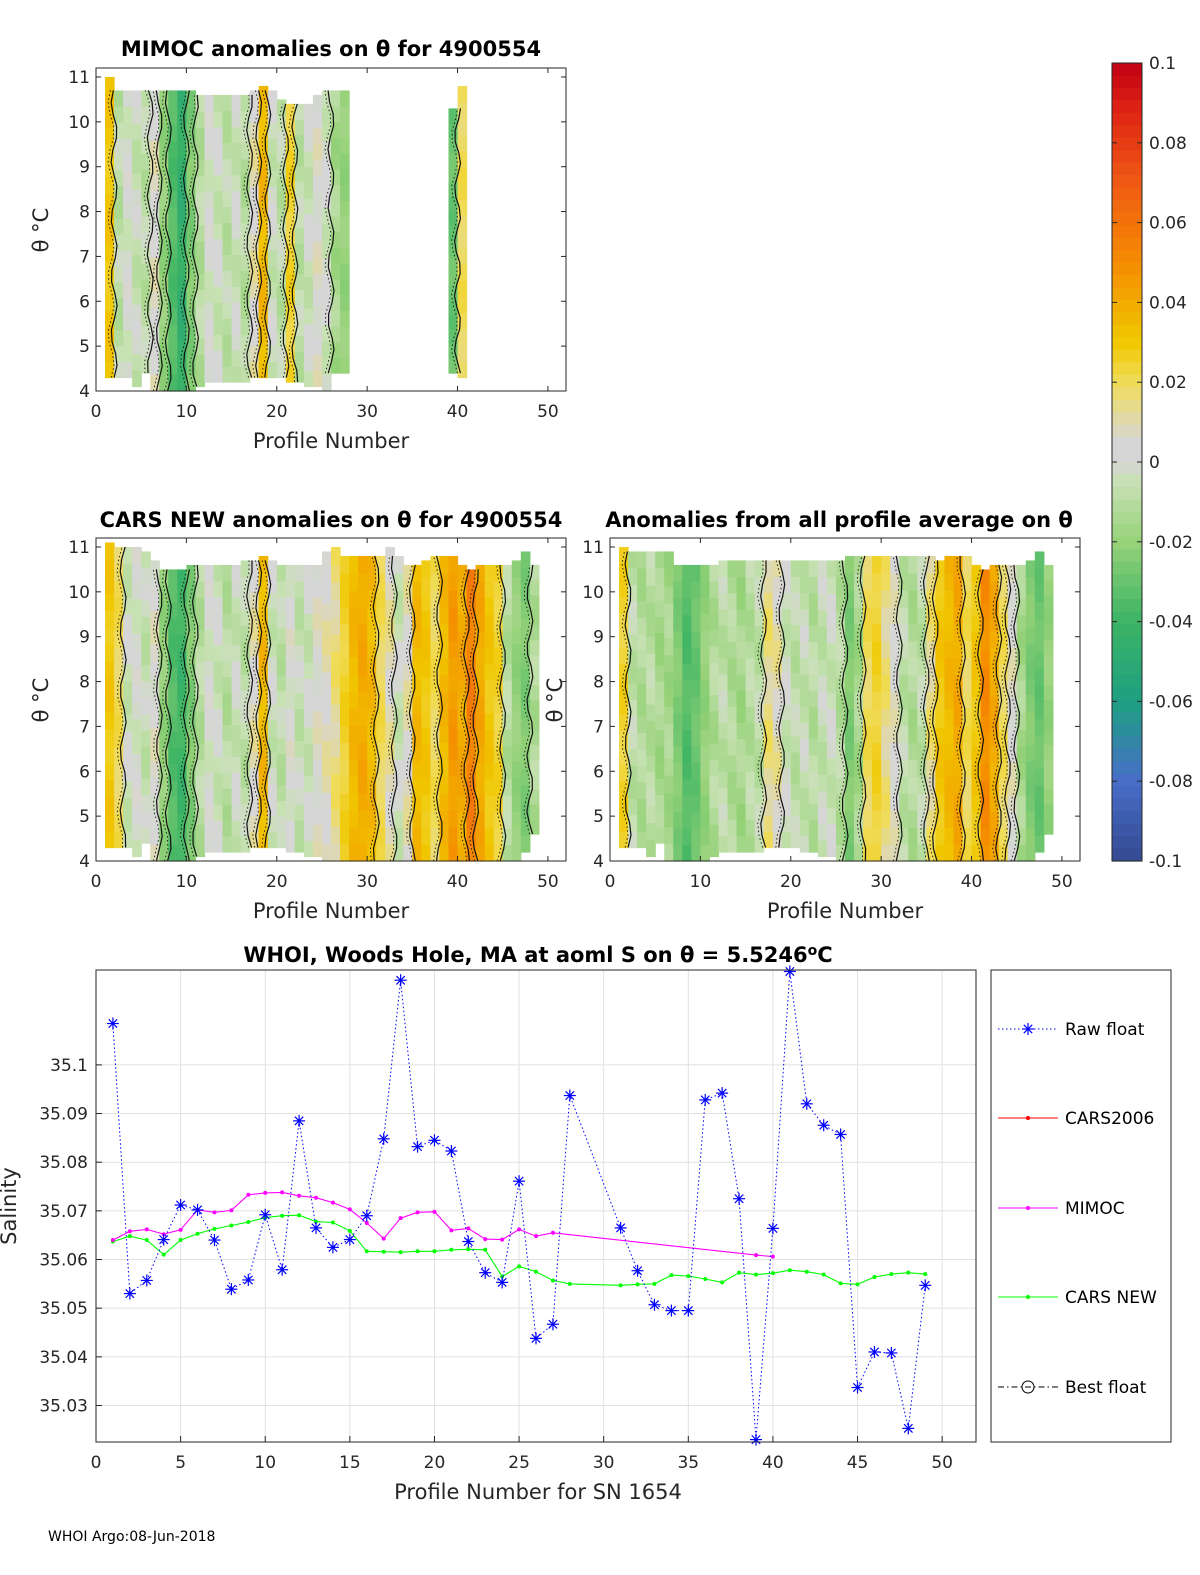 The image size is (1200, 1575). What do you see at coordinates (84, 168) in the screenshot?
I see `mimoc-y-tick-label: 9` at bounding box center [84, 168].